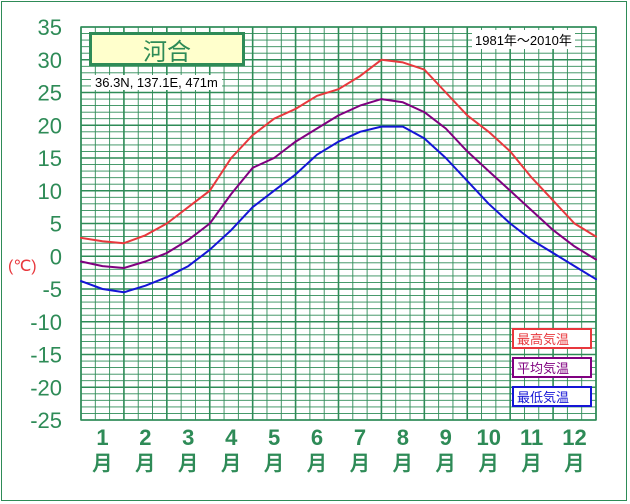  What do you see at coordinates (22, 266) in the screenshot?
I see `y-axis-unit: (℃)` at bounding box center [22, 266].